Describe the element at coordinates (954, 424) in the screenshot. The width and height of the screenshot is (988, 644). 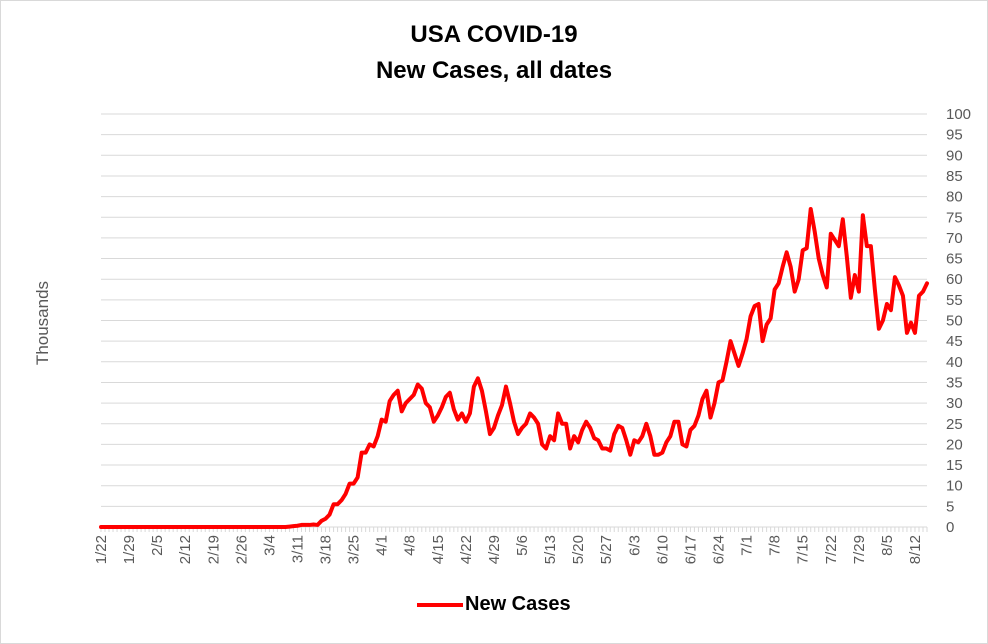
I see `y-tick-label: 25` at that location.